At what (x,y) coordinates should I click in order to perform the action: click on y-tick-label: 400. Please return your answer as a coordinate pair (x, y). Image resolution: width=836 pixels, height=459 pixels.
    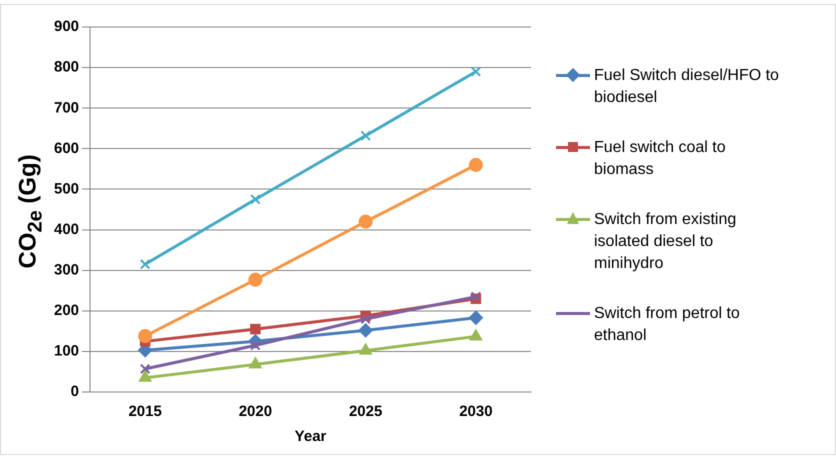
    Looking at the image, I should click on (67, 229).